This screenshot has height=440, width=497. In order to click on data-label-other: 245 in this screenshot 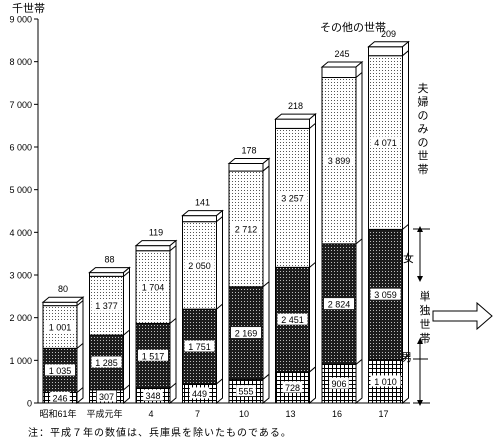, I will do `click(341, 54)`.